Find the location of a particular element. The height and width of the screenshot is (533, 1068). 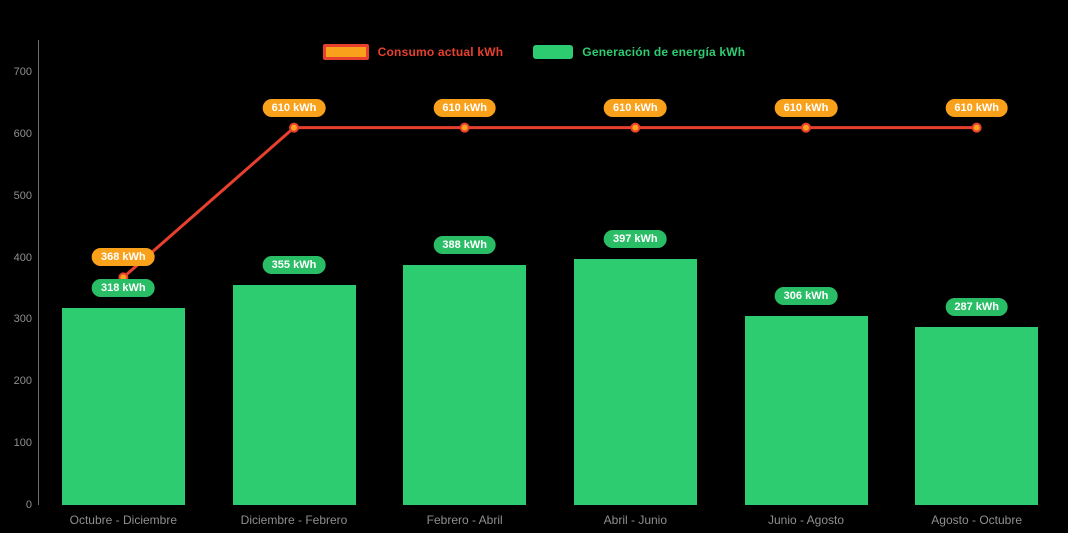

bar-value-label-5: 287 kWh is located at coordinates (976, 307).